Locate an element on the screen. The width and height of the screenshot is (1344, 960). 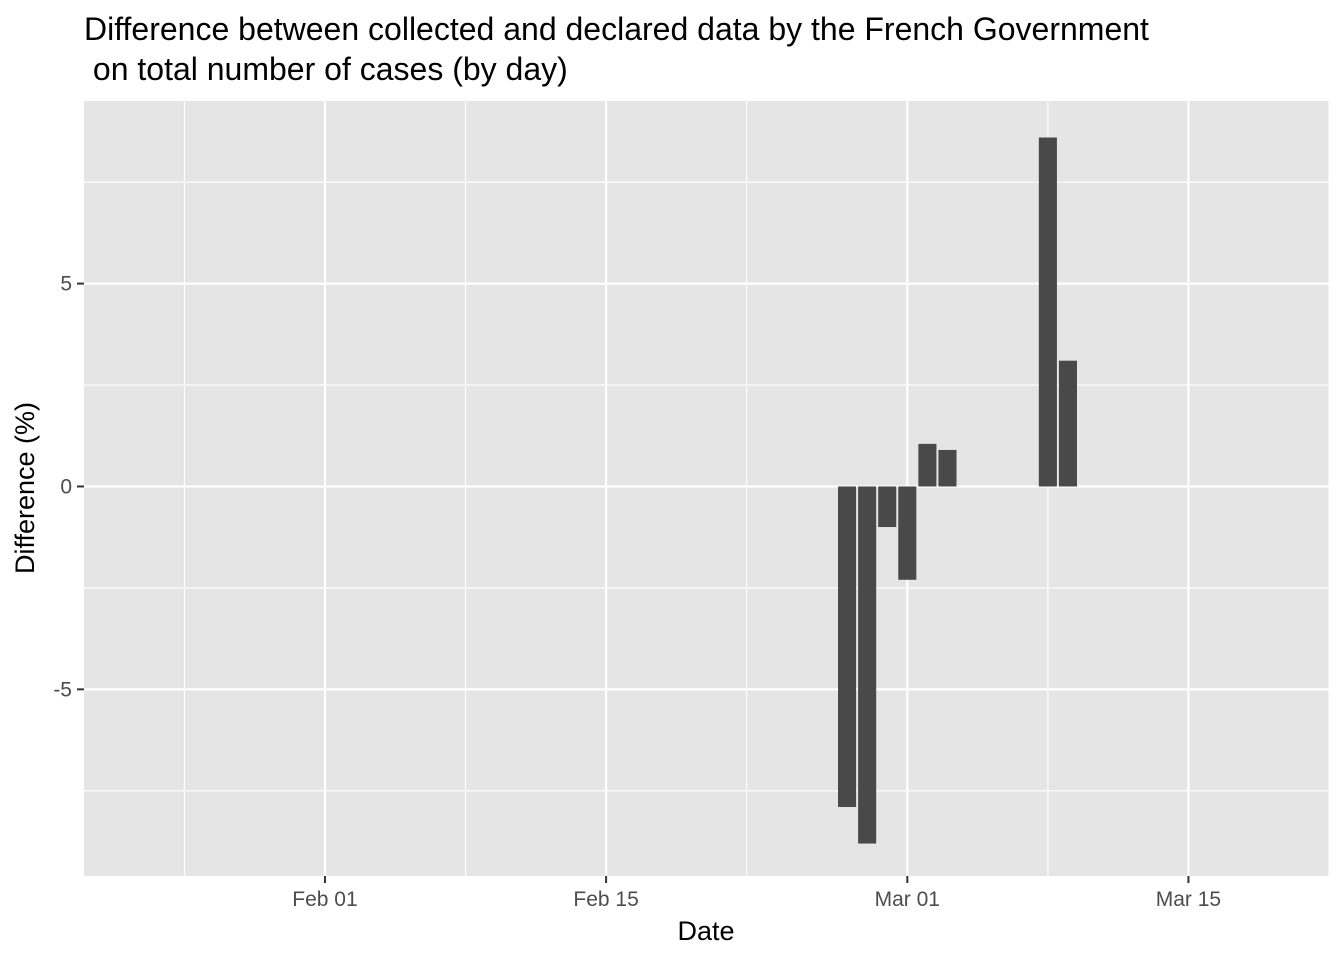
chart-title-line-2: on total number of cases (by day) is located at coordinates (326, 69).